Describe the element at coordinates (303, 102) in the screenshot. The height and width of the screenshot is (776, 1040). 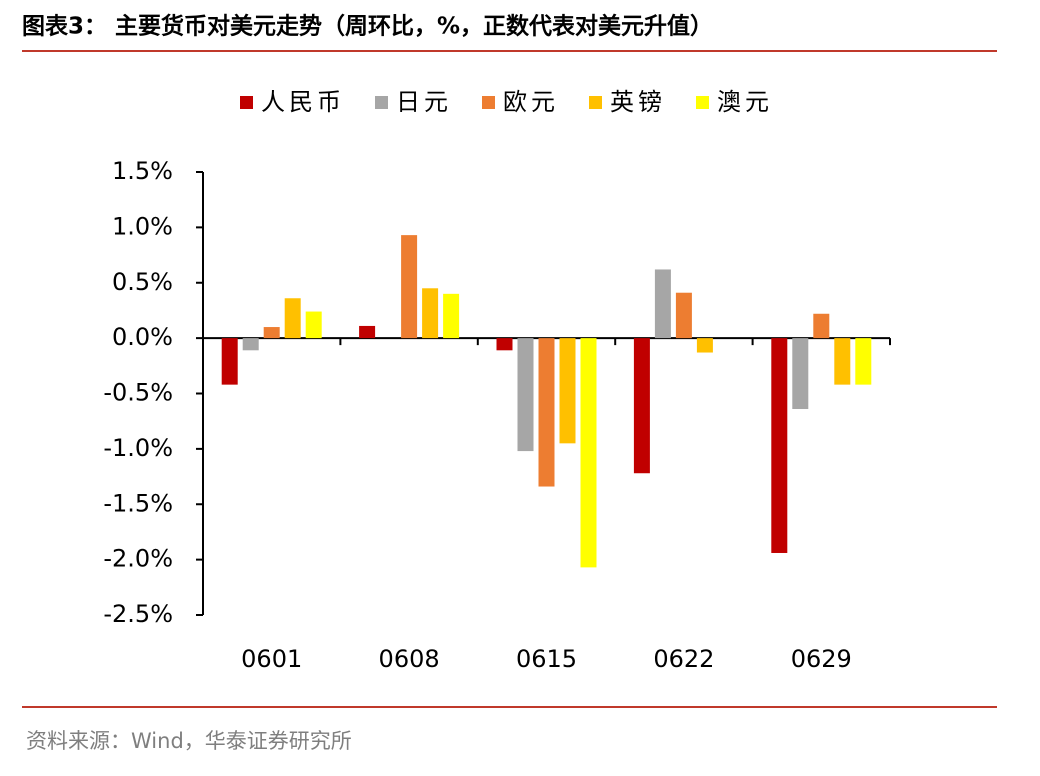
I see `legend-label: 人民币` at that location.